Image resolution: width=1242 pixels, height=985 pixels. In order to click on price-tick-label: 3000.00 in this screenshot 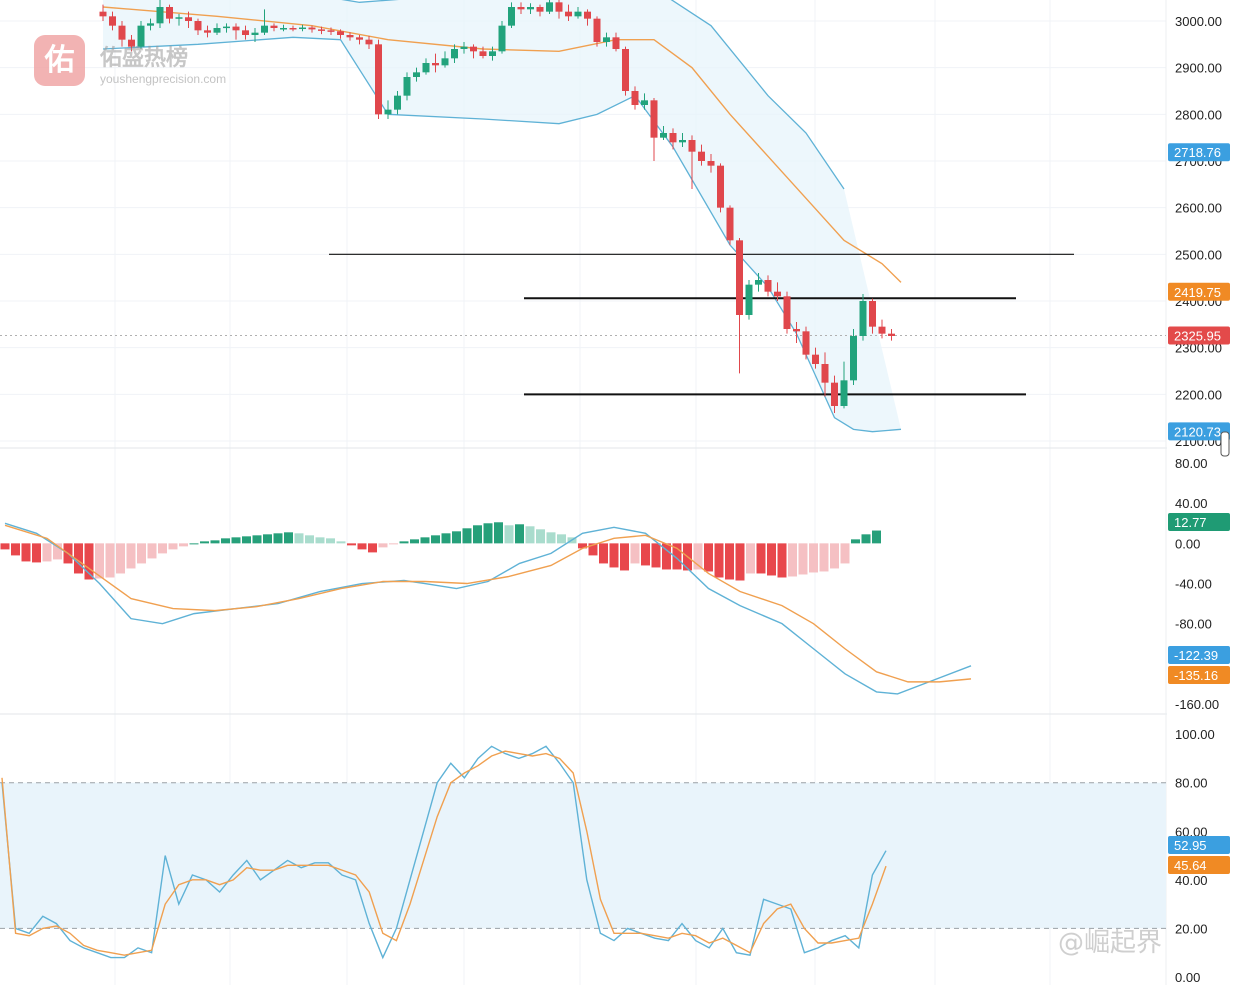, I will do `click(1198, 21)`.